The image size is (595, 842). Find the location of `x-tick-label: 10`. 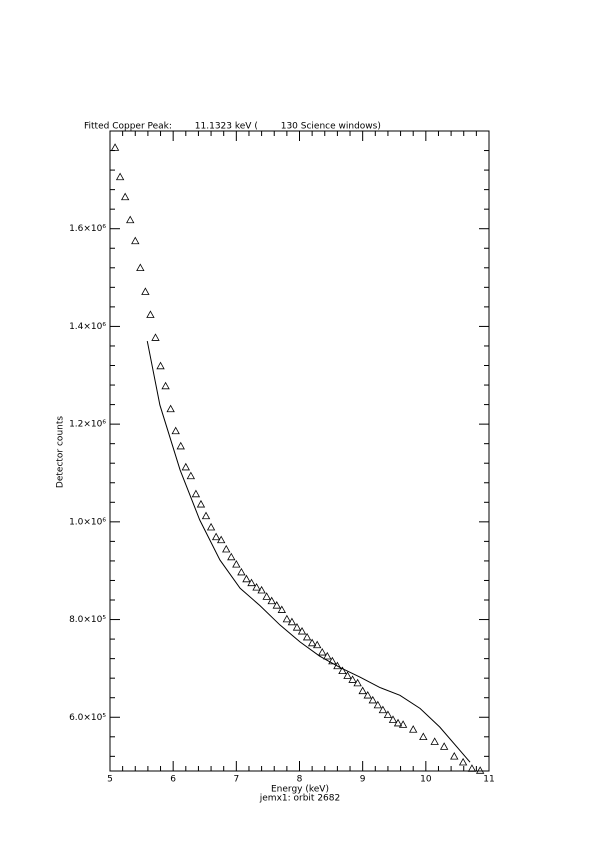

x-tick-label: 10 is located at coordinates (426, 780).